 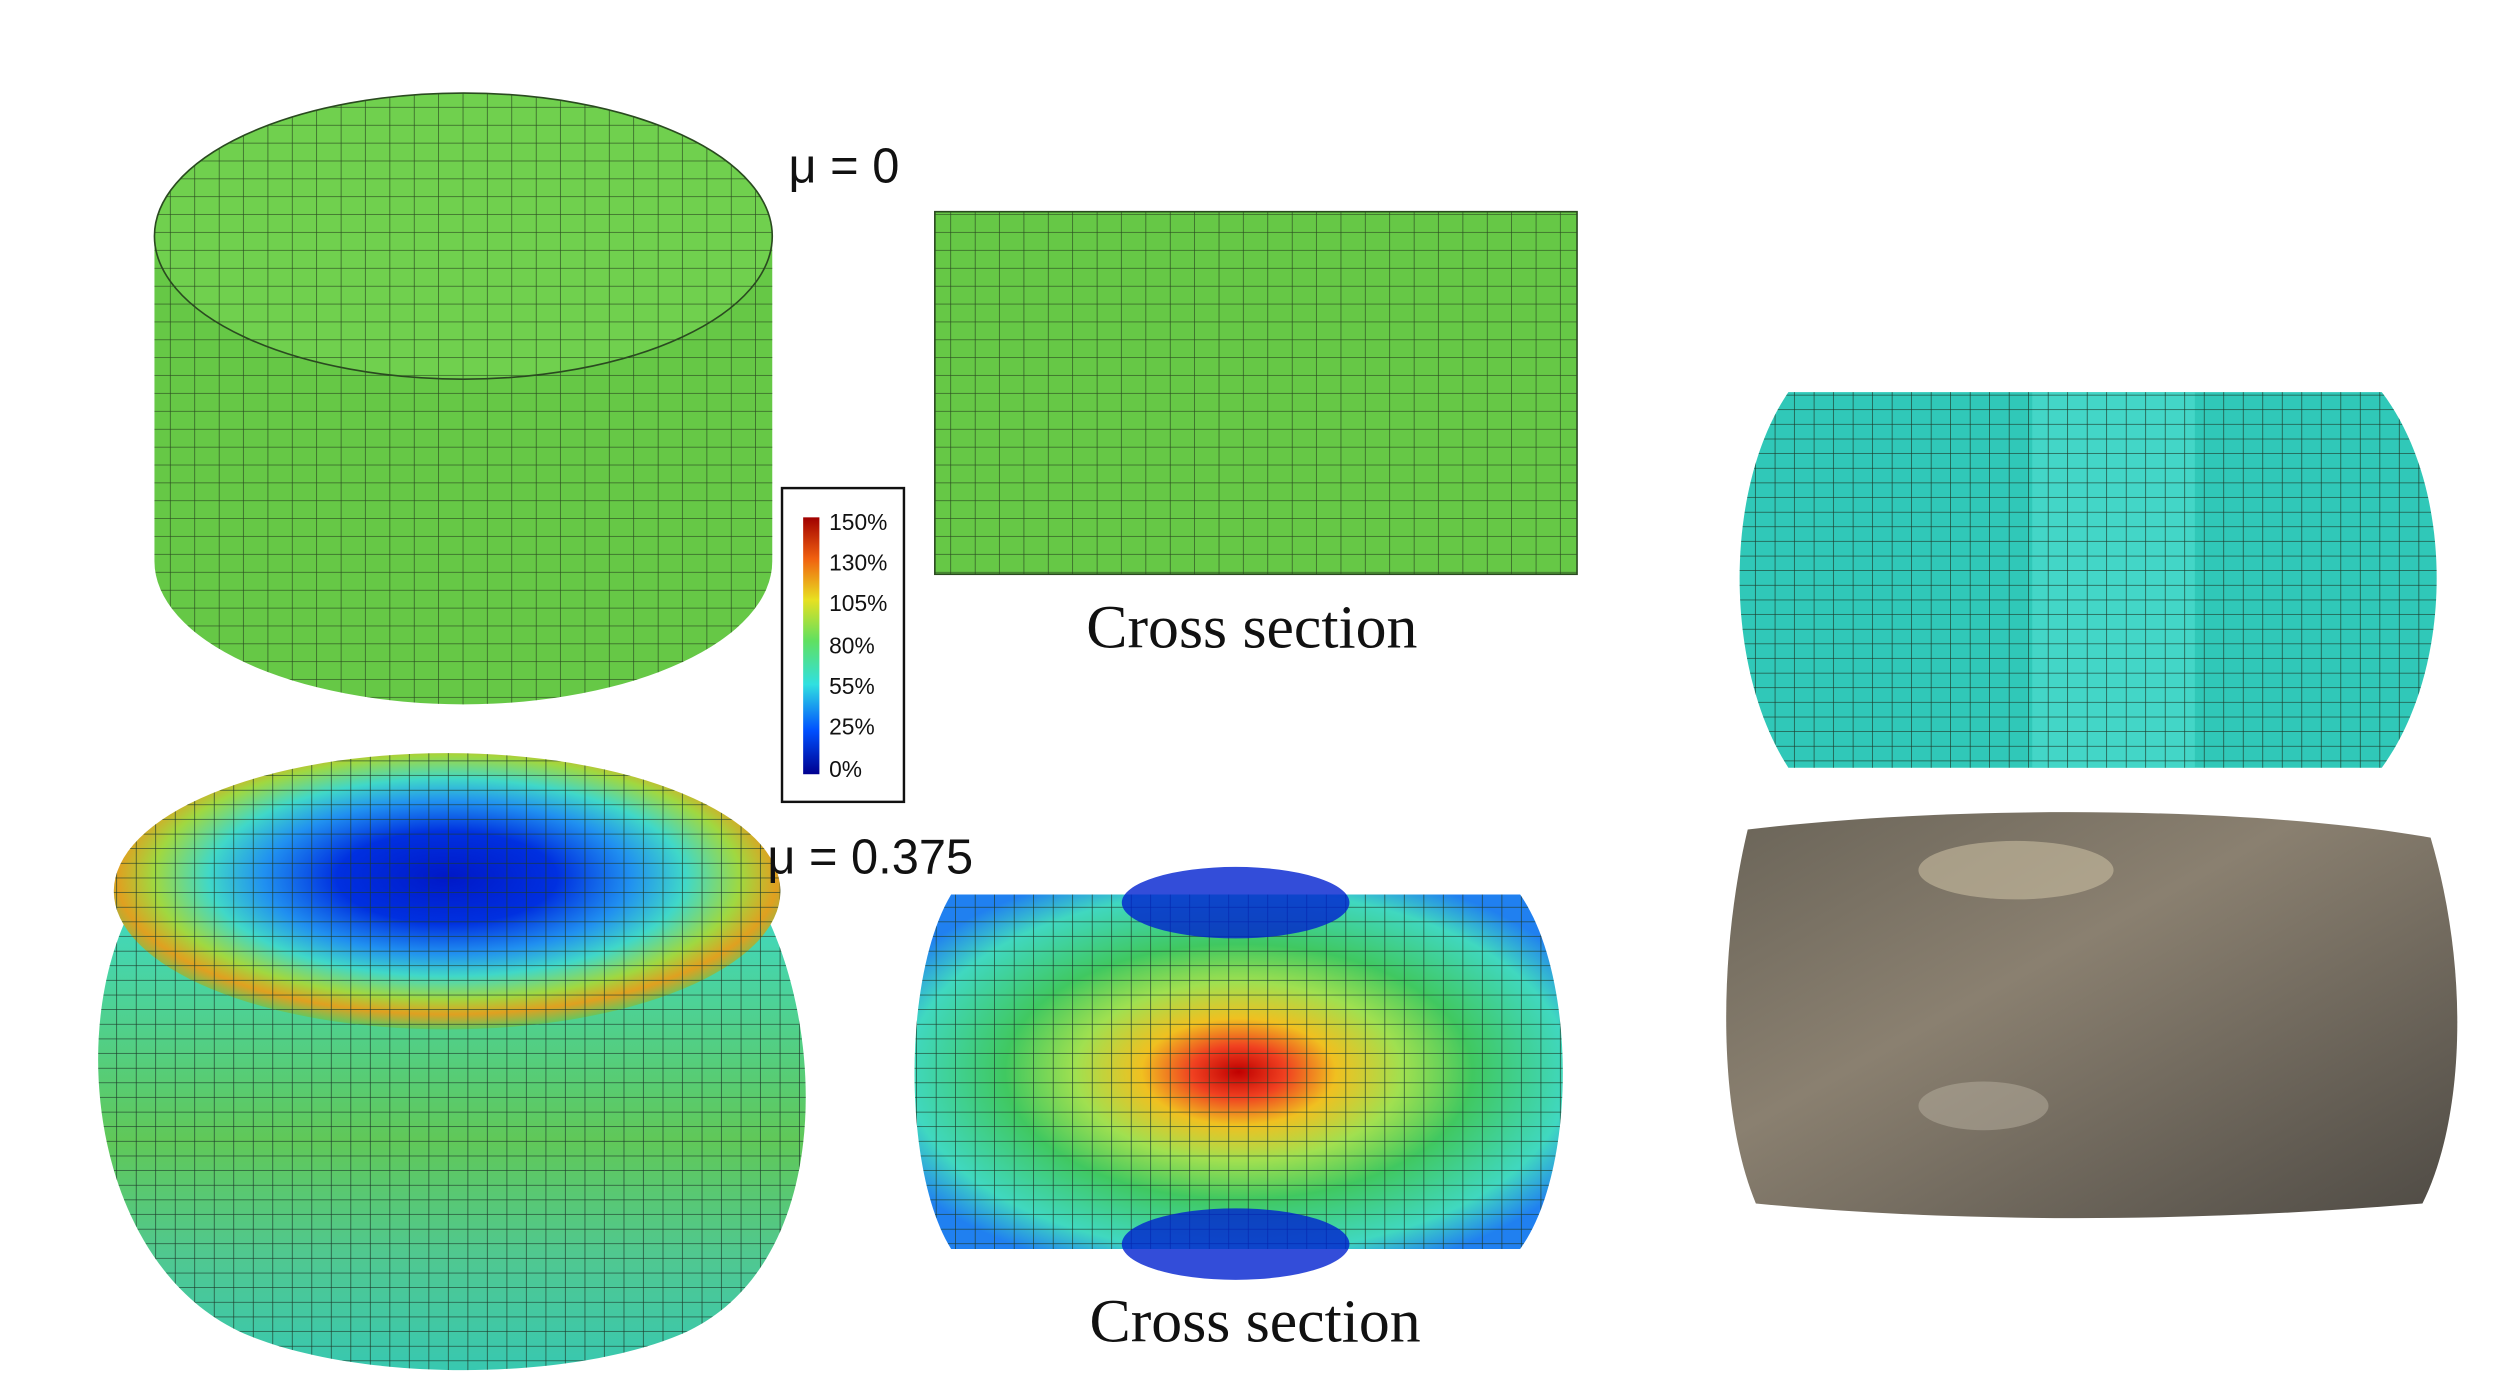 I want to click on cylinder-undeformed, so click(x=463, y=398).